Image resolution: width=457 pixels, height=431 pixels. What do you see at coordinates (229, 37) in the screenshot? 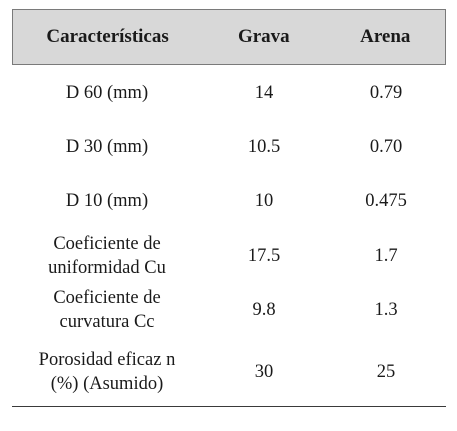
I see `table-header: Características Grava Arena` at bounding box center [229, 37].